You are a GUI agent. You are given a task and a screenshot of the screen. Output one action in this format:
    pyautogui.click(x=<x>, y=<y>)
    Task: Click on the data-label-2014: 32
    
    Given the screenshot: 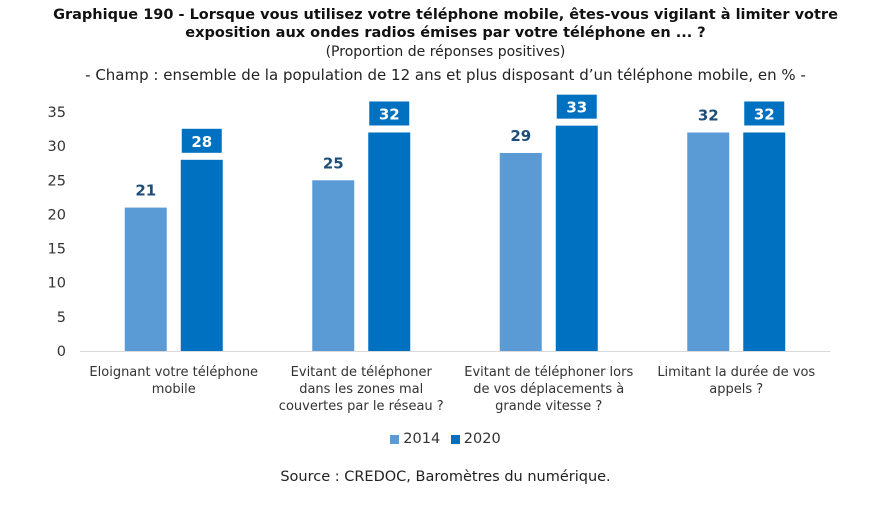 What is the action you would take?
    pyautogui.click(x=708, y=115)
    